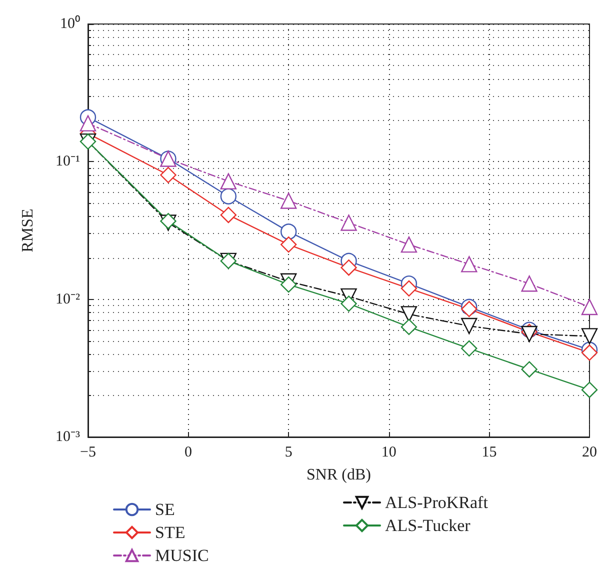 The image size is (608, 577). What do you see at coordinates (338, 475) in the screenshot?
I see `x-axis-title: SNR (dB)` at bounding box center [338, 475].